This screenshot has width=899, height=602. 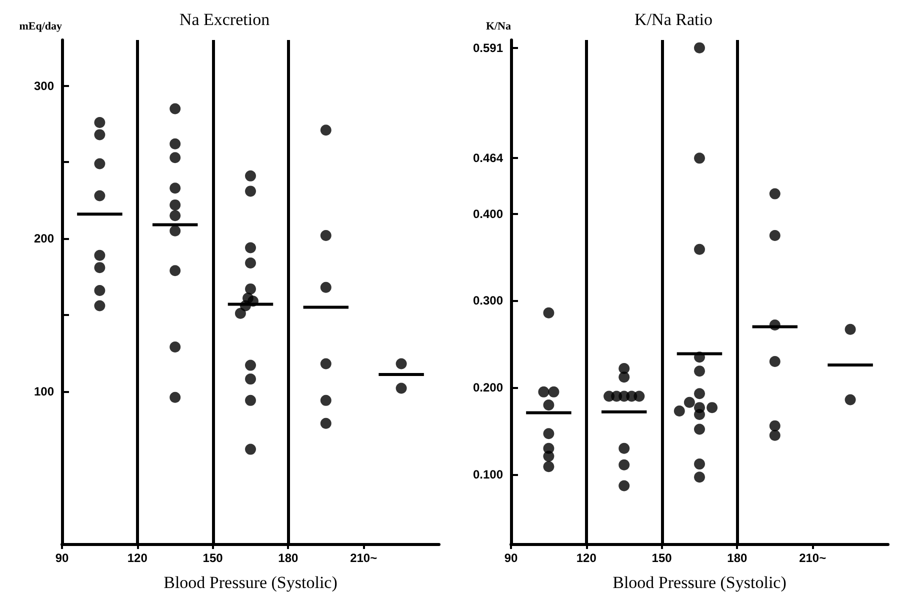 What do you see at coordinates (44, 391) in the screenshot?
I see `y-tick-label: 100` at bounding box center [44, 391].